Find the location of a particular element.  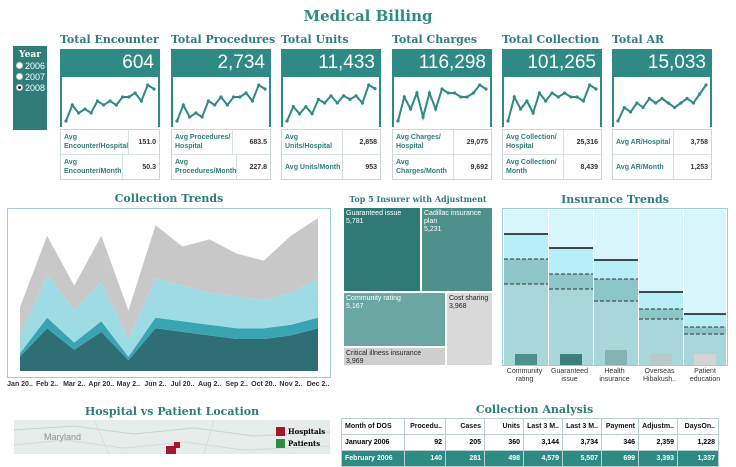

kpi-stat-row: Avg Procedures/ Hospital 683.5 is located at coordinates (221, 142).